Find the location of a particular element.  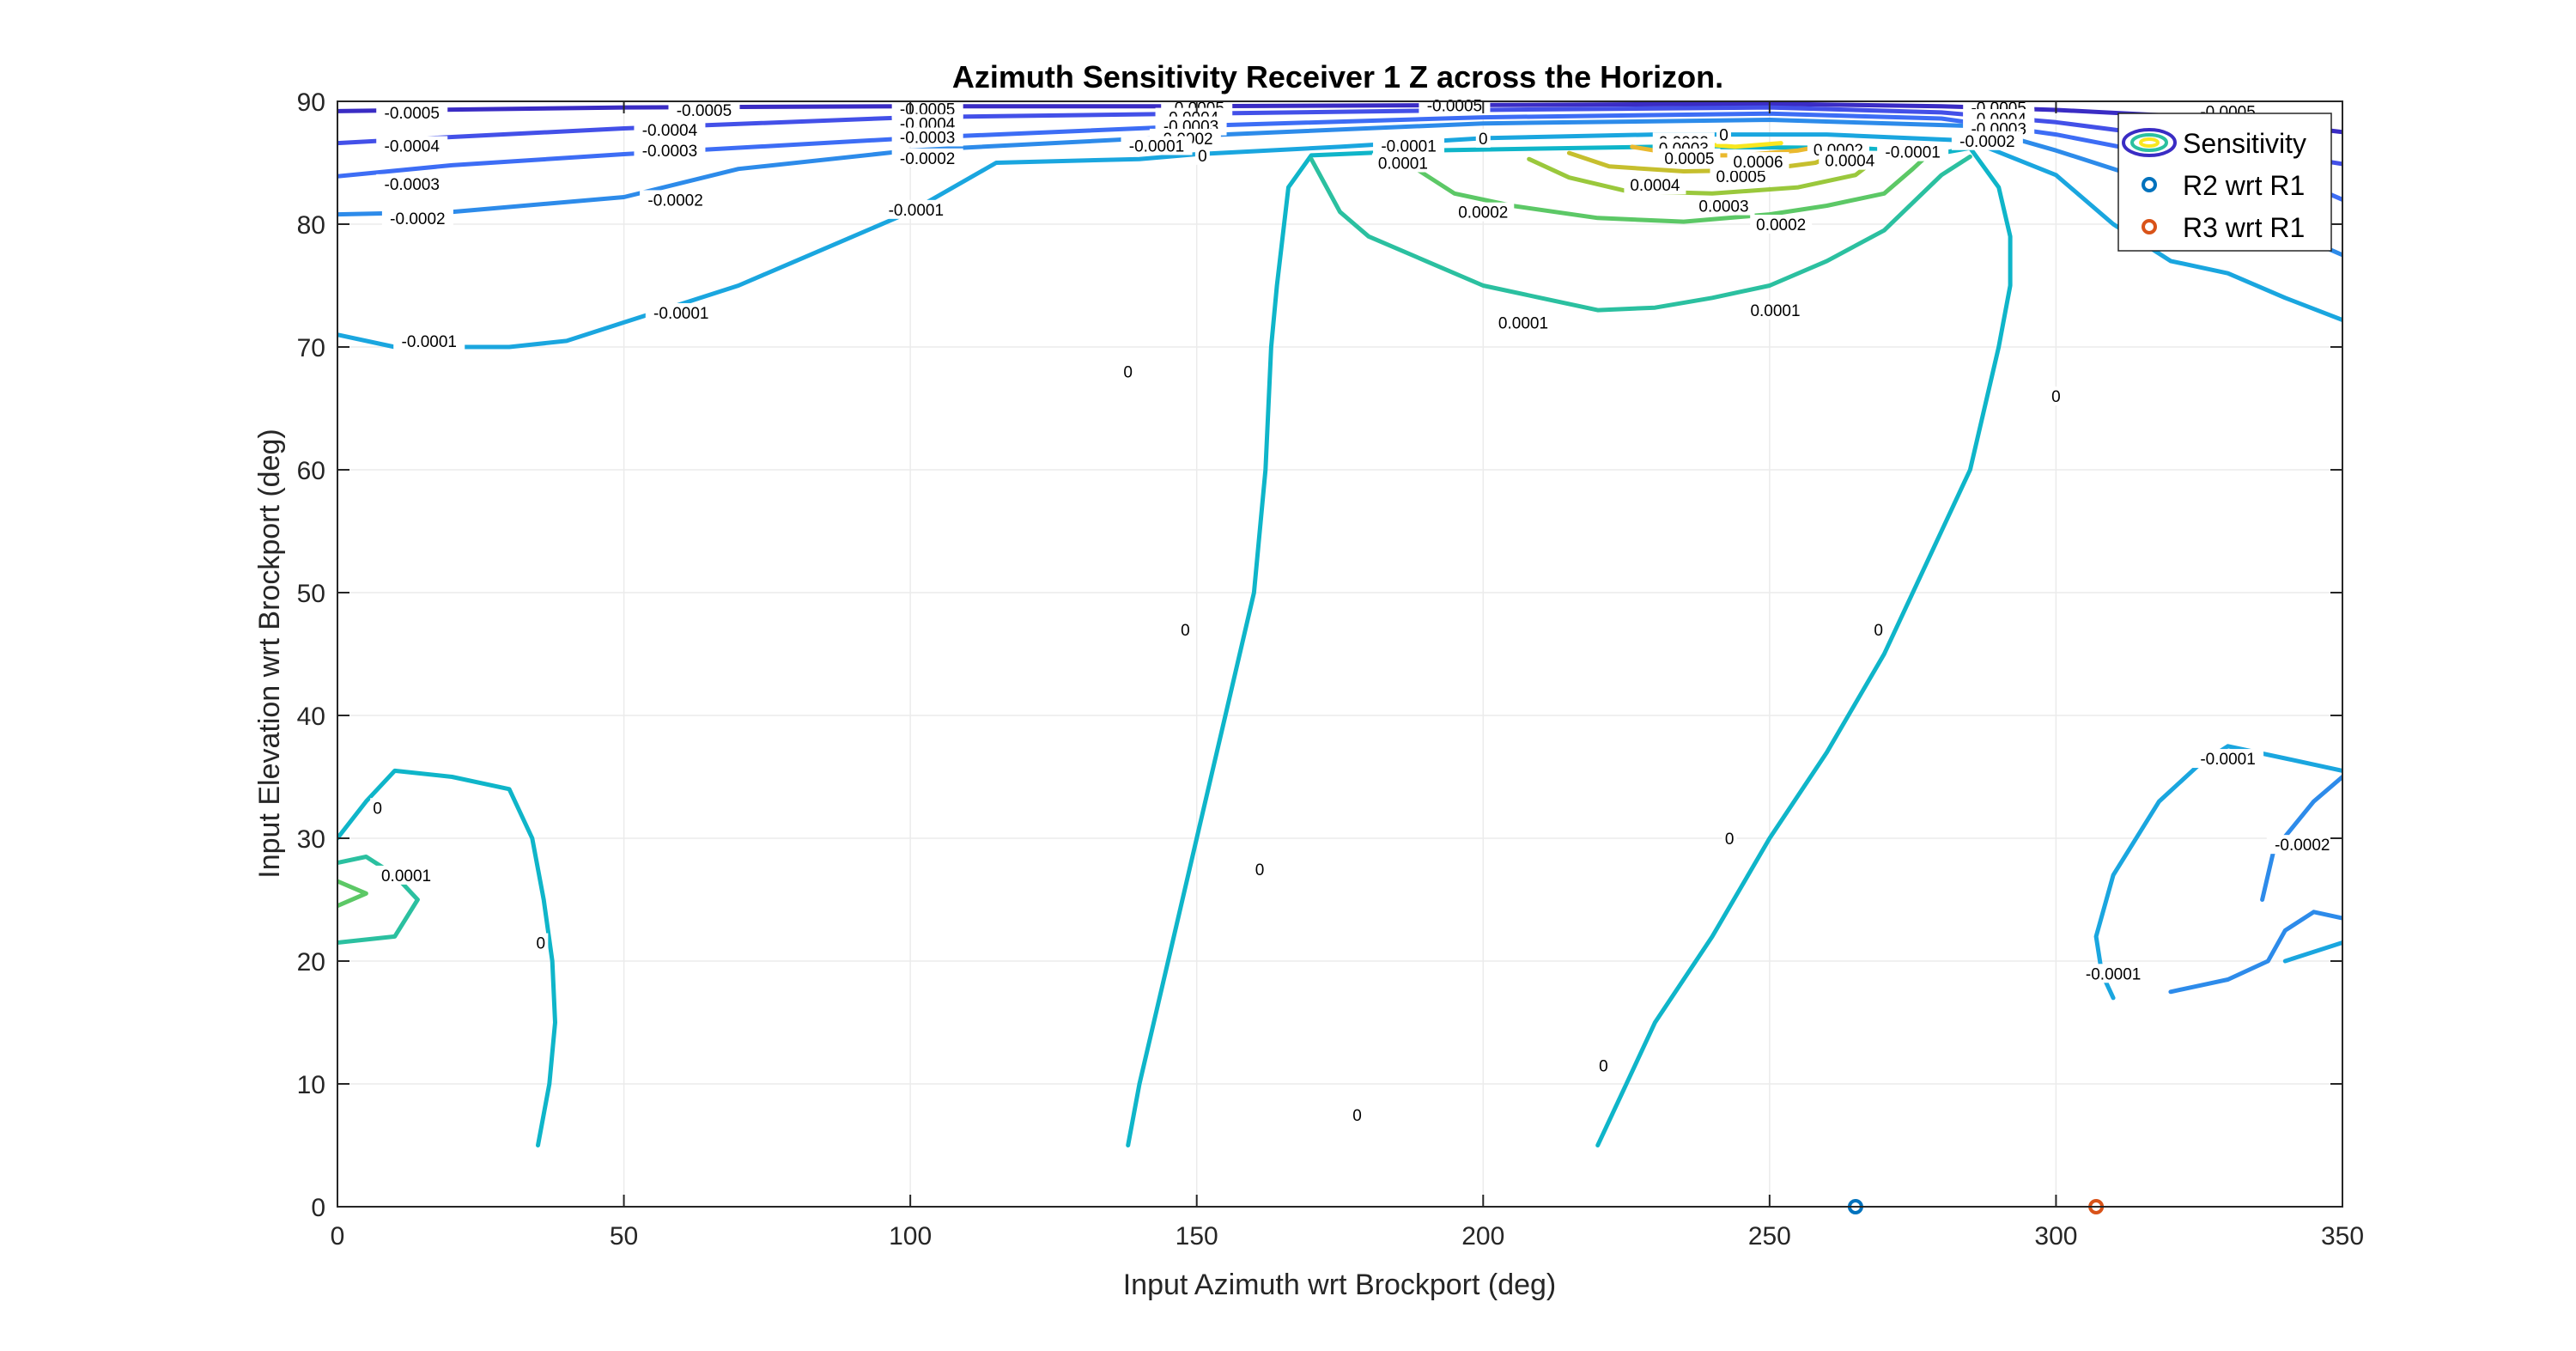

contour-label: 0.0003 is located at coordinates (1723, 207).